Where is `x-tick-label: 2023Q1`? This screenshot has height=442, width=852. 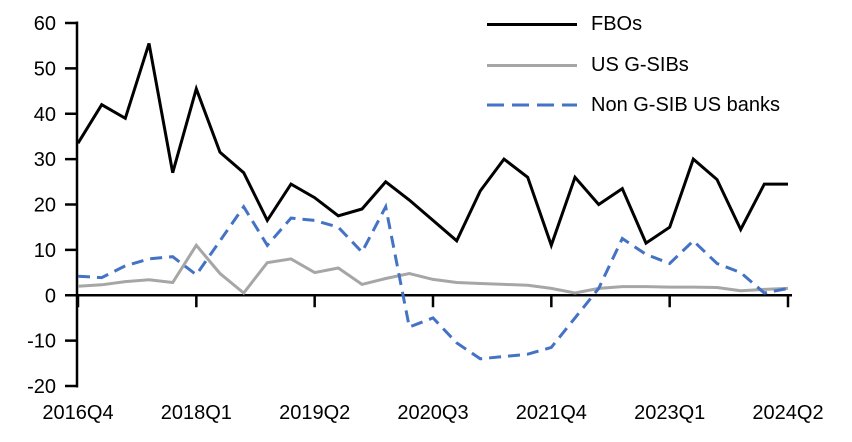
x-tick-label: 2023Q1 is located at coordinates (669, 413).